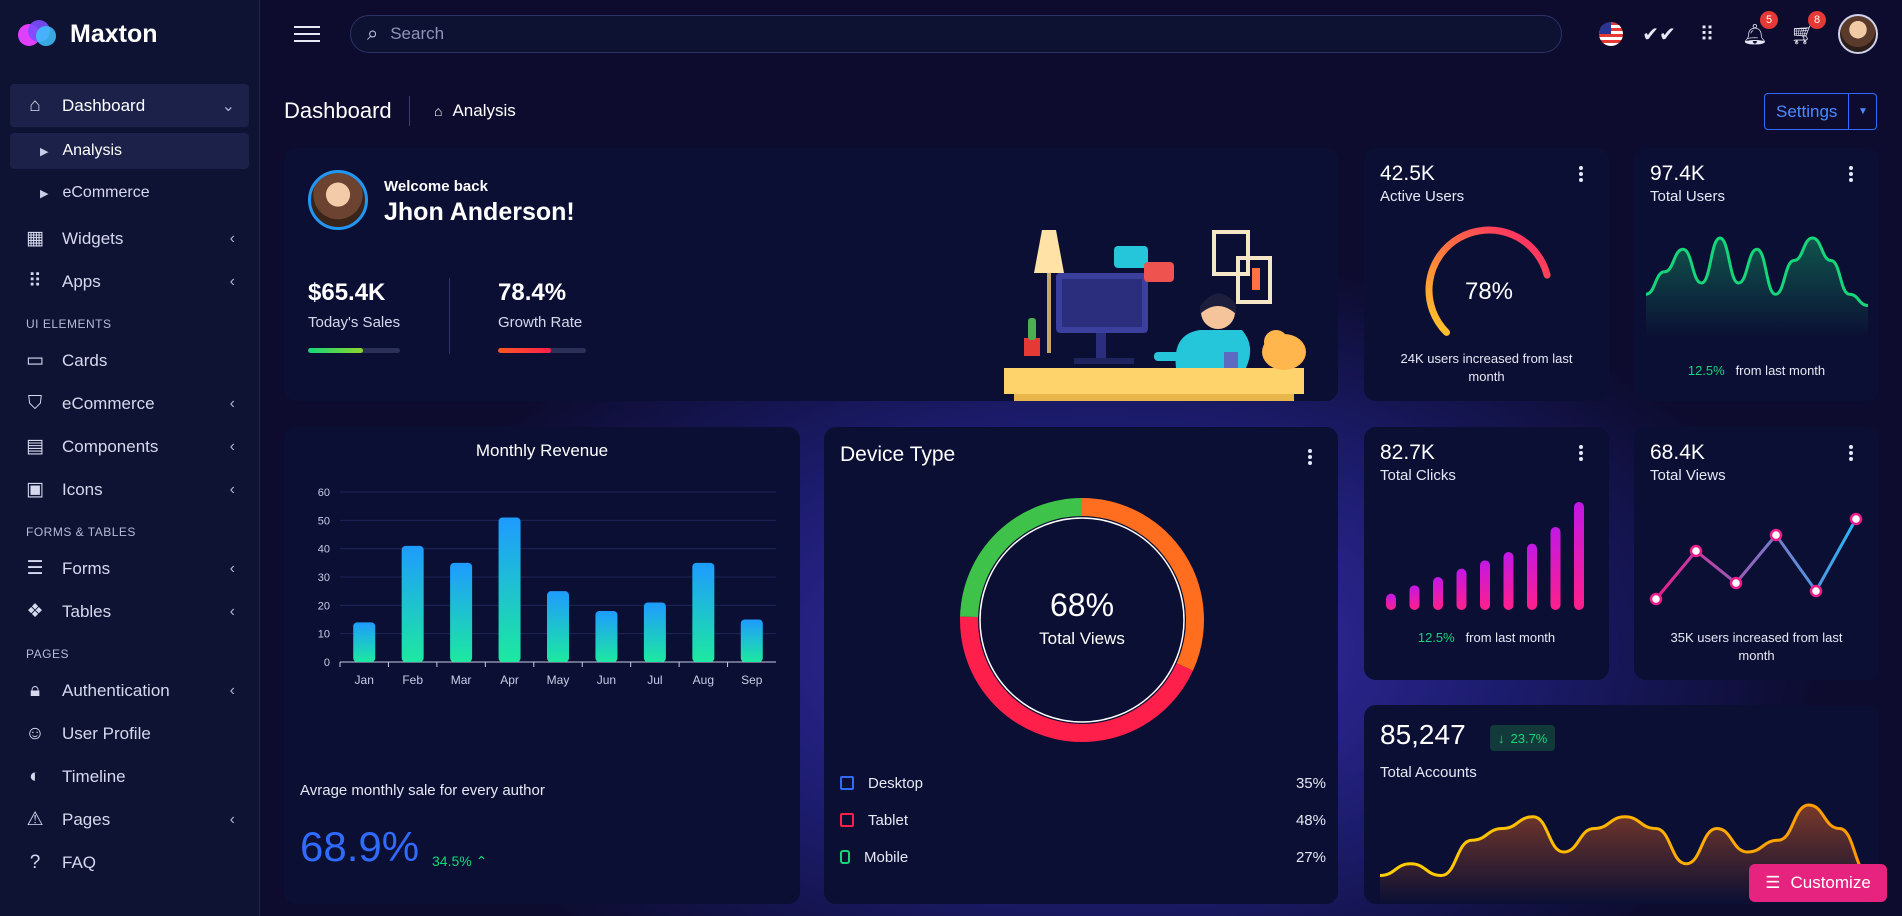 This screenshot has height=916, width=1902. I want to click on total-users-foot: 12.5% from last month, so click(1756, 371).